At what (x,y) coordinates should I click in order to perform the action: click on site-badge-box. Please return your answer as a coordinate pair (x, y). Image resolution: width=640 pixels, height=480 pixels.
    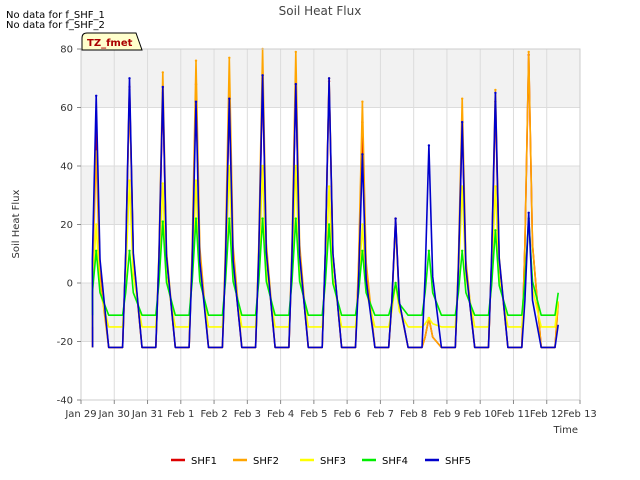
    Looking at the image, I should click on (112, 41).